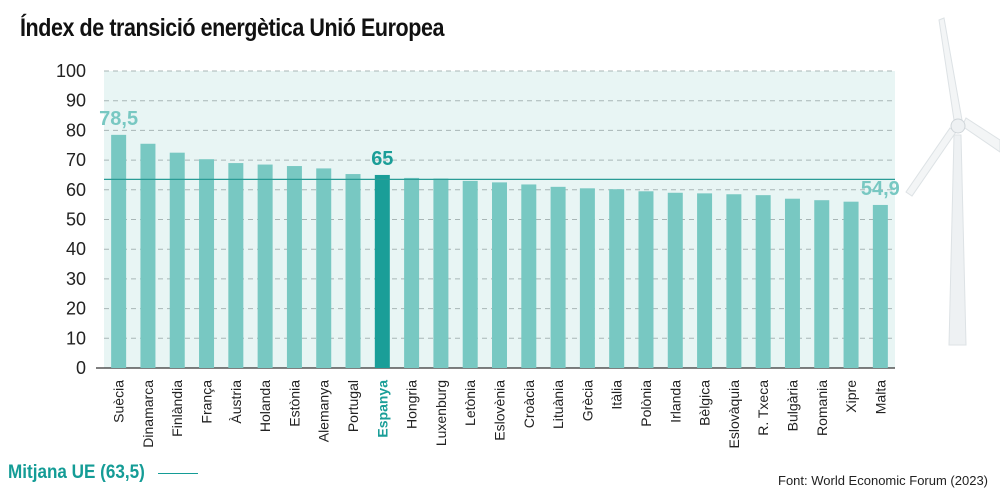 The image size is (1000, 500). What do you see at coordinates (76, 130) in the screenshot?
I see `y-tick-label: 80` at bounding box center [76, 130].